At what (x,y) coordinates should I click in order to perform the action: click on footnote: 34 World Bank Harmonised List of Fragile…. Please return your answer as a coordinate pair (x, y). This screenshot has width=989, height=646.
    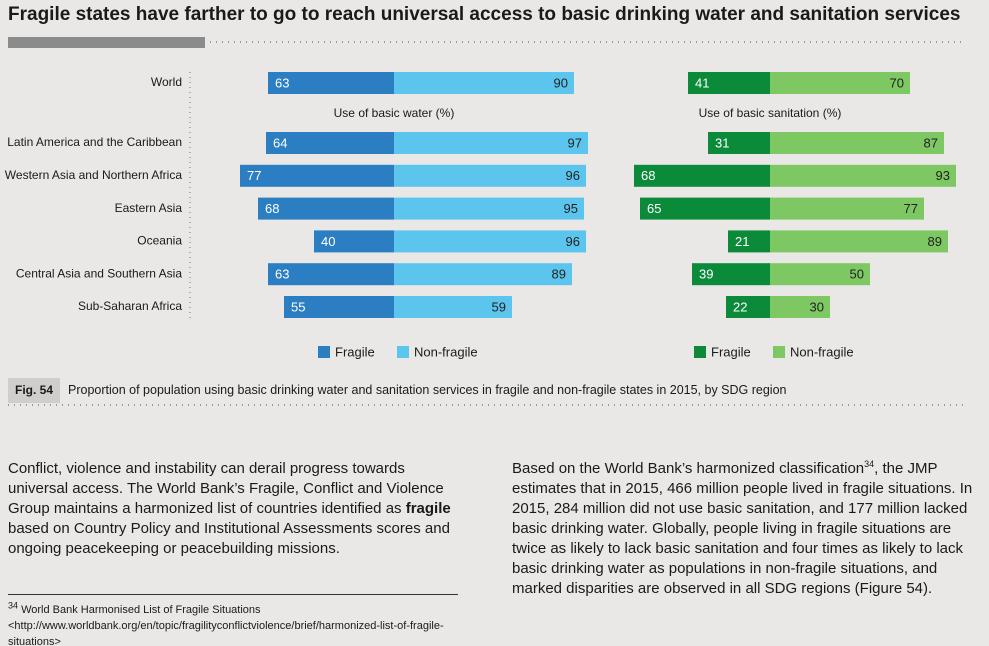
    Looking at the image, I should click on (243, 623).